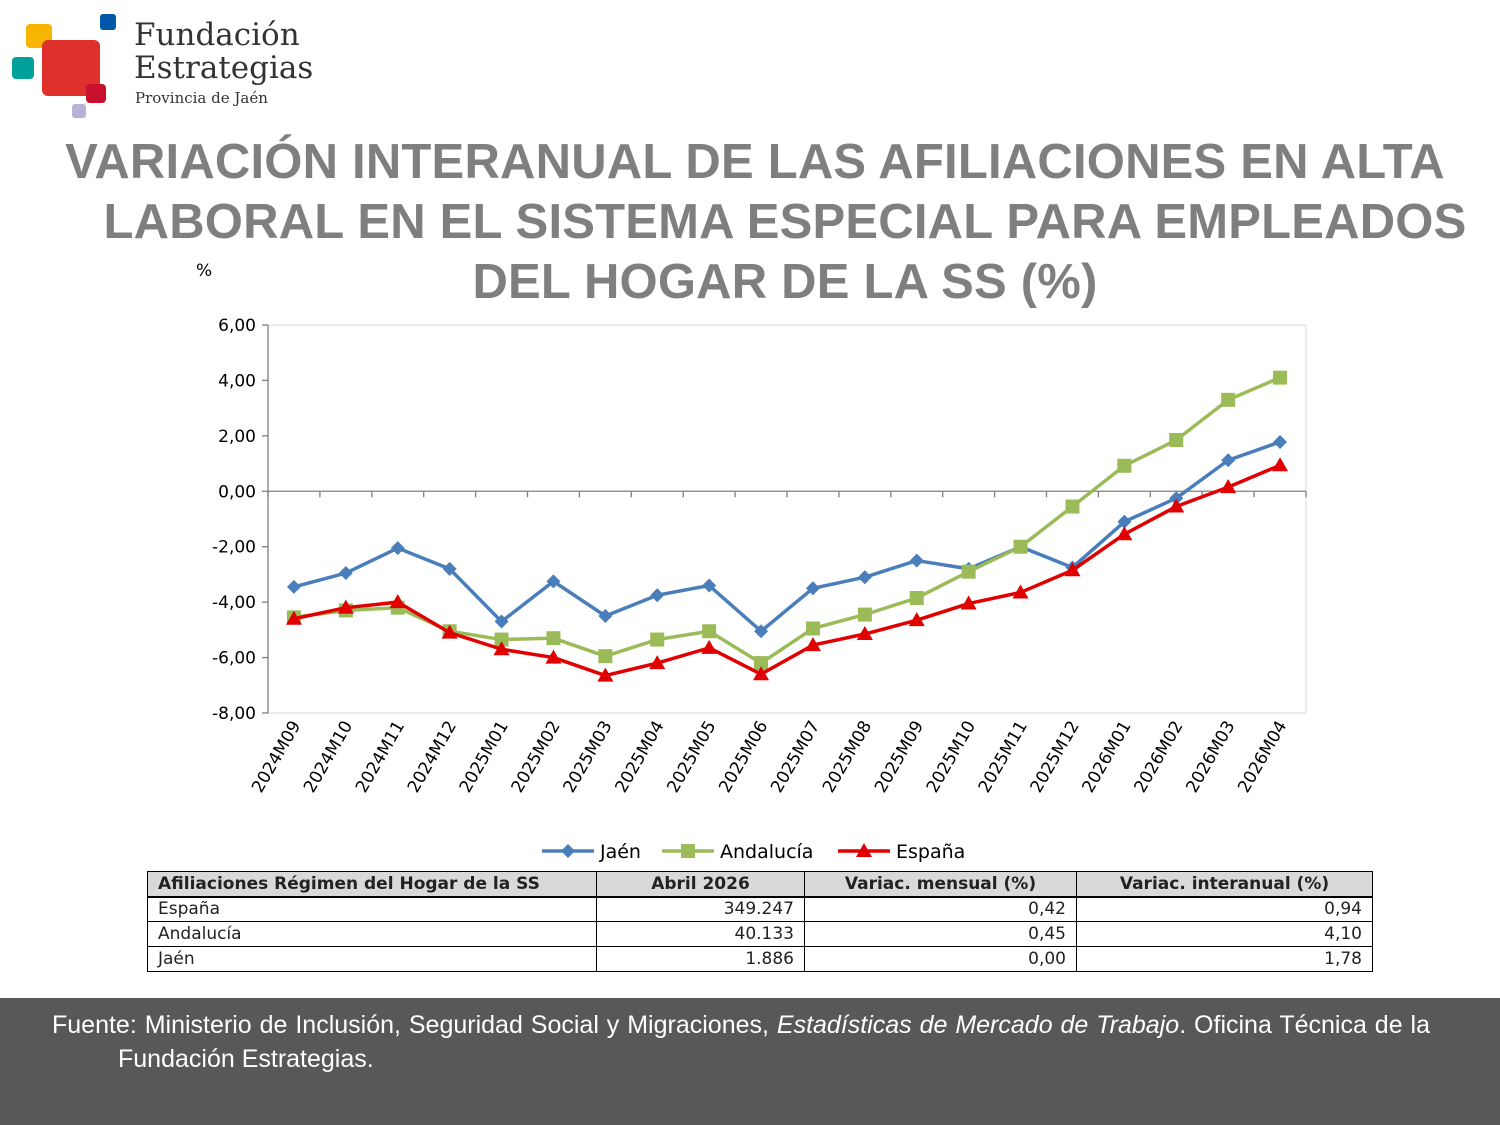 The image size is (1500, 1125). Describe the element at coordinates (1224, 884) in the screenshot. I see `table-header-cell: Variac. interanual (%)` at that location.